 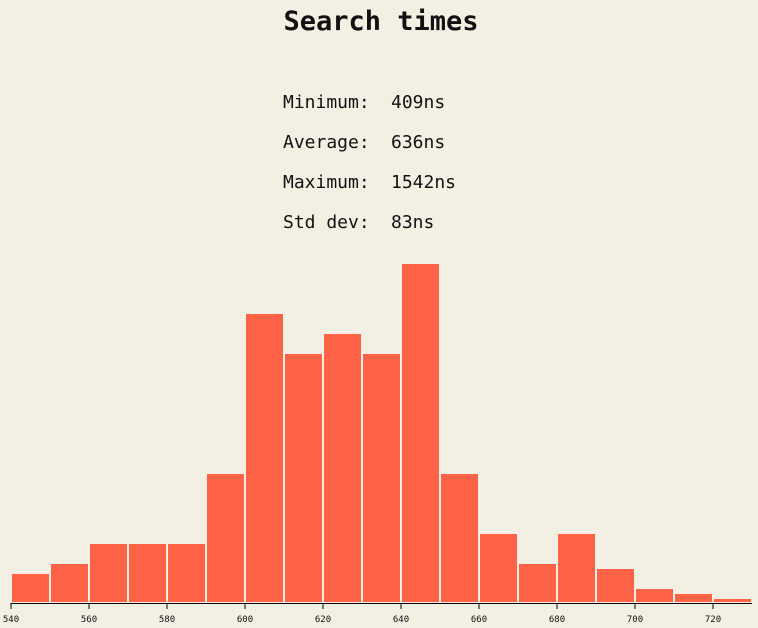 I want to click on stat-minimum: Minimum: 409ns, so click(x=369, y=112).